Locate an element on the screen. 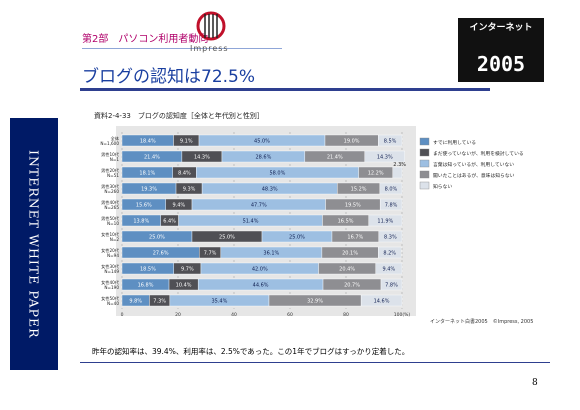 The height and width of the screenshot is (410, 580). category-label: N=1,600 is located at coordinates (109, 143).